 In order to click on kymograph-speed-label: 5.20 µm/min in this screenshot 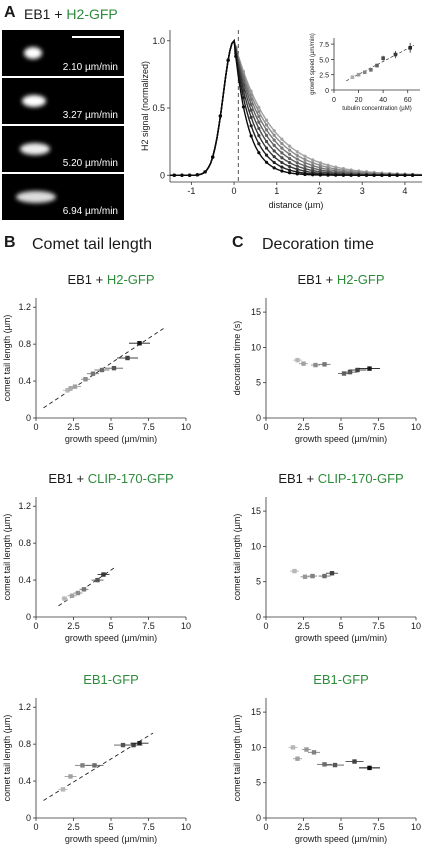, I will do `click(90, 163)`.